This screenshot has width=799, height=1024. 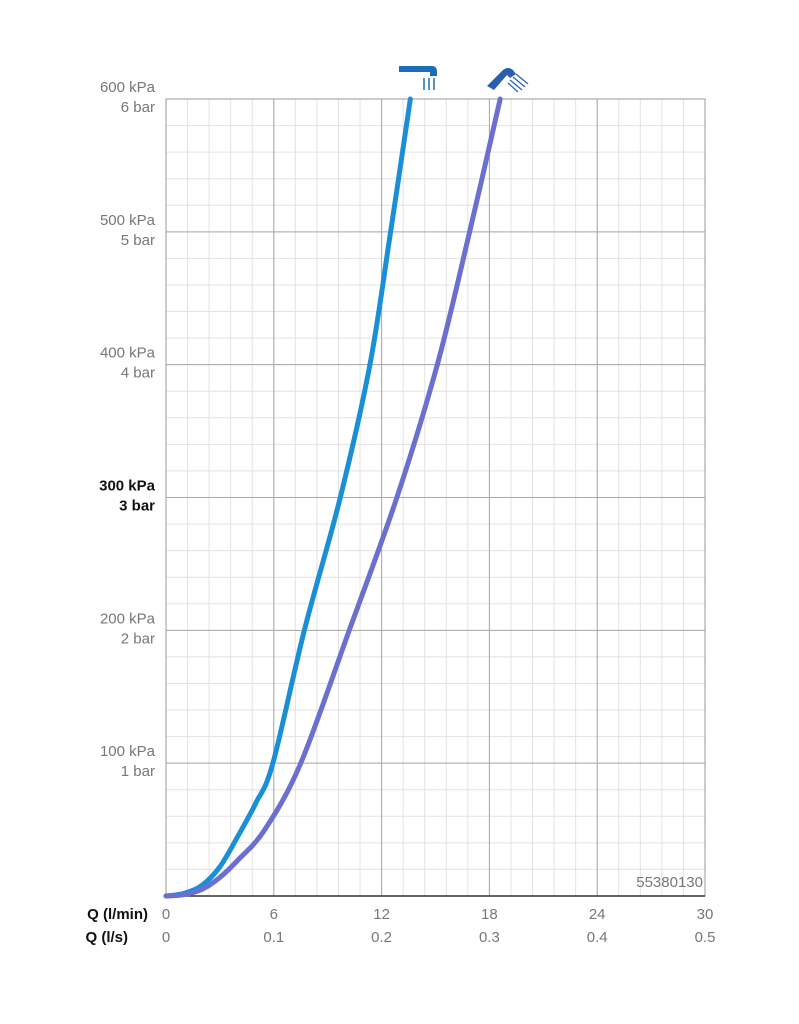 What do you see at coordinates (381, 914) in the screenshot?
I see `x-tick-label: 12` at bounding box center [381, 914].